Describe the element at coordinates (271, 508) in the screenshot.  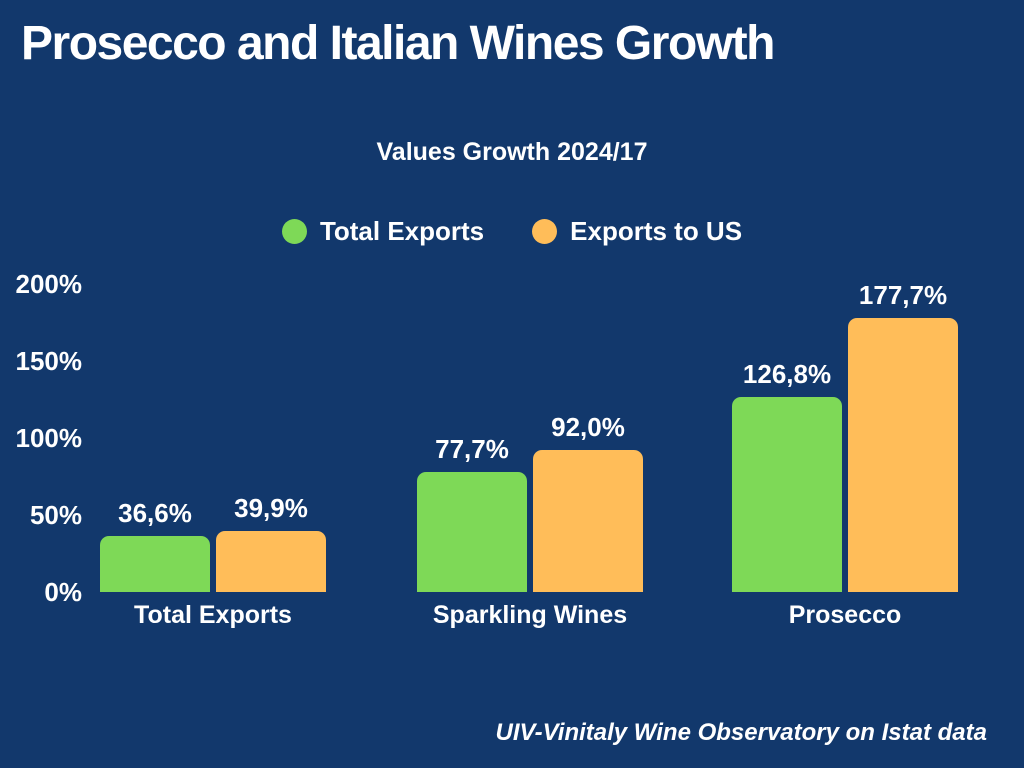
I see `bar-value-label: 39,9%` at that location.